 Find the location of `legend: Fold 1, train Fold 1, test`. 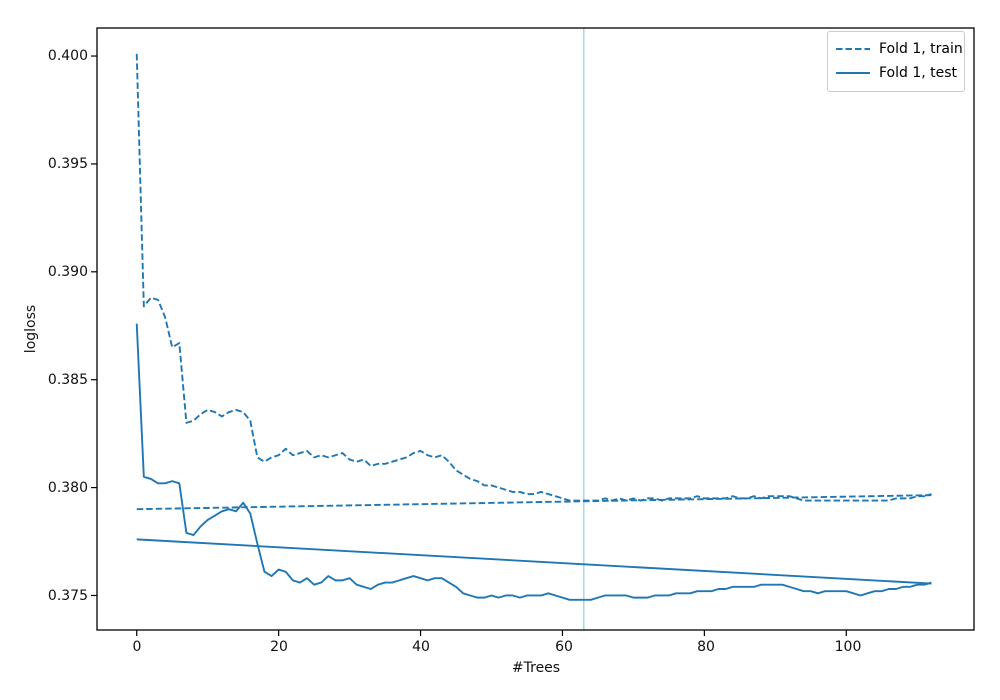

legend: Fold 1, train Fold 1, test is located at coordinates (896, 61).